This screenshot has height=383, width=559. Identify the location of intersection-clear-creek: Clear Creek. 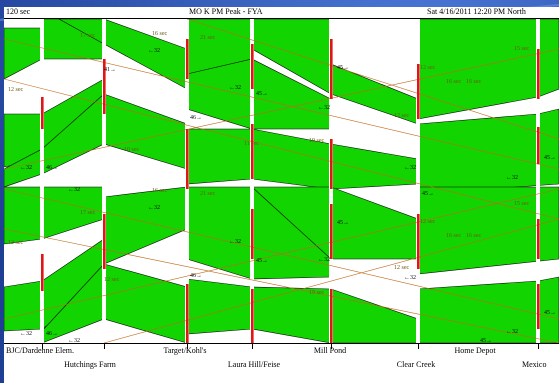
(416, 364).